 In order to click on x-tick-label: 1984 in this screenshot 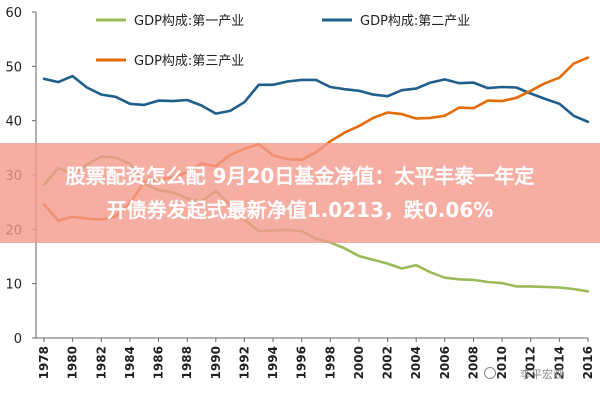, I will do `click(130, 362)`.